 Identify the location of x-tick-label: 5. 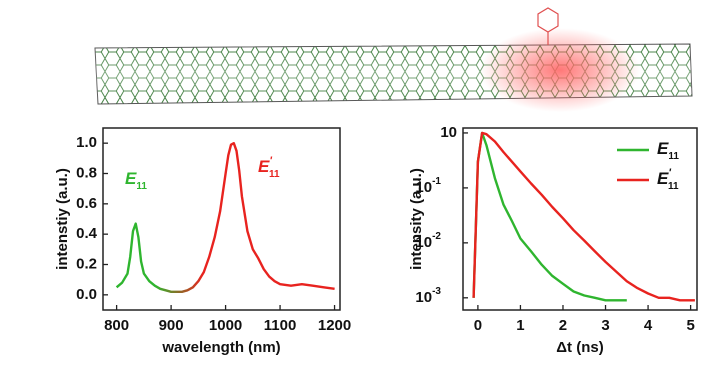
(690, 325).